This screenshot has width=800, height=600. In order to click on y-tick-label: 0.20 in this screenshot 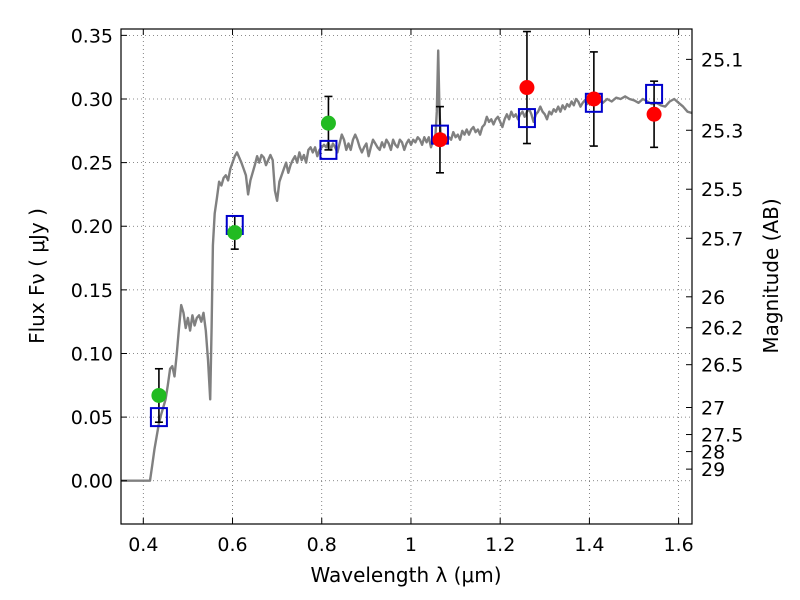, I will do `click(92, 227)`.